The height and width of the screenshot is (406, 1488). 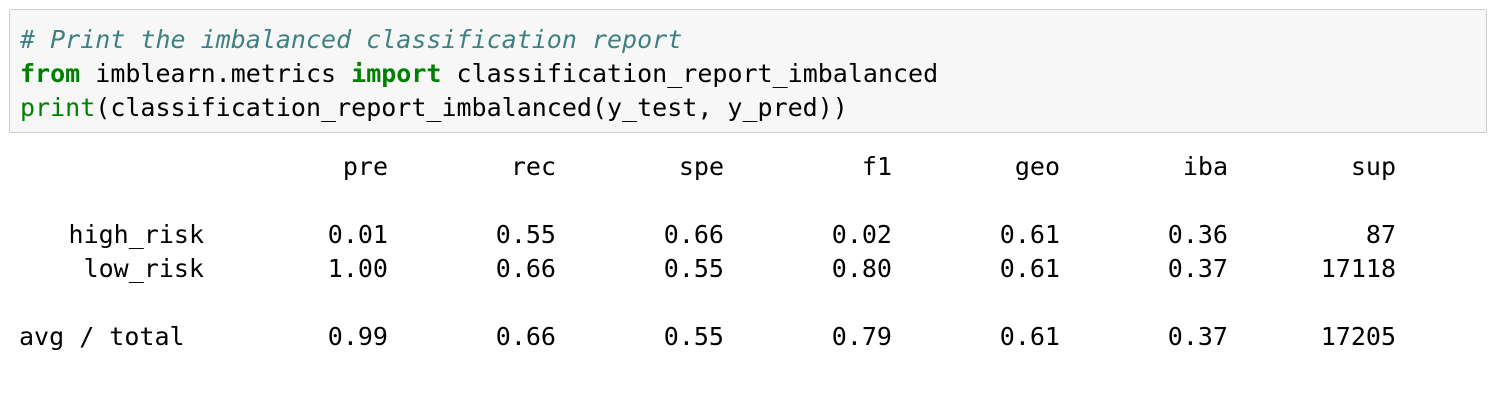 What do you see at coordinates (357, 234) in the screenshot?
I see `high-risk-pre: 0.01` at bounding box center [357, 234].